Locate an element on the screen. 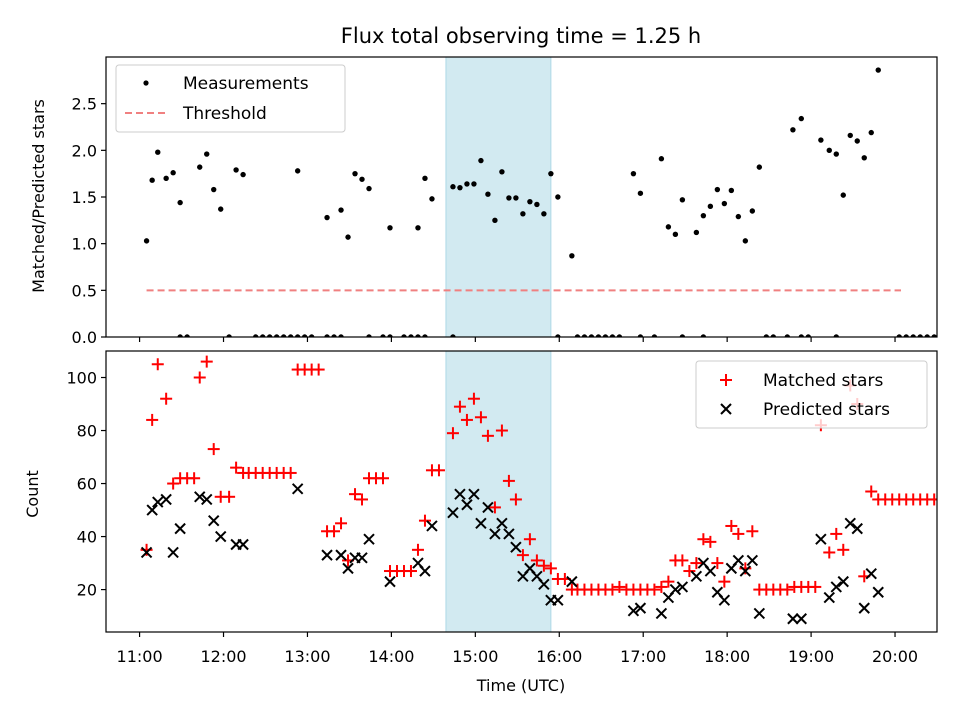 Image resolution: width=960 pixels, height=720 pixels. bottom-y-tick-label: 80 is located at coordinates (87, 431).